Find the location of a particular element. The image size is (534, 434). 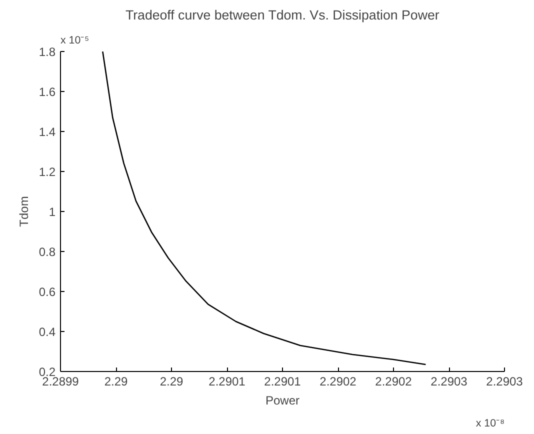

y-tick-label: 1.8 is located at coordinates (47, 52).